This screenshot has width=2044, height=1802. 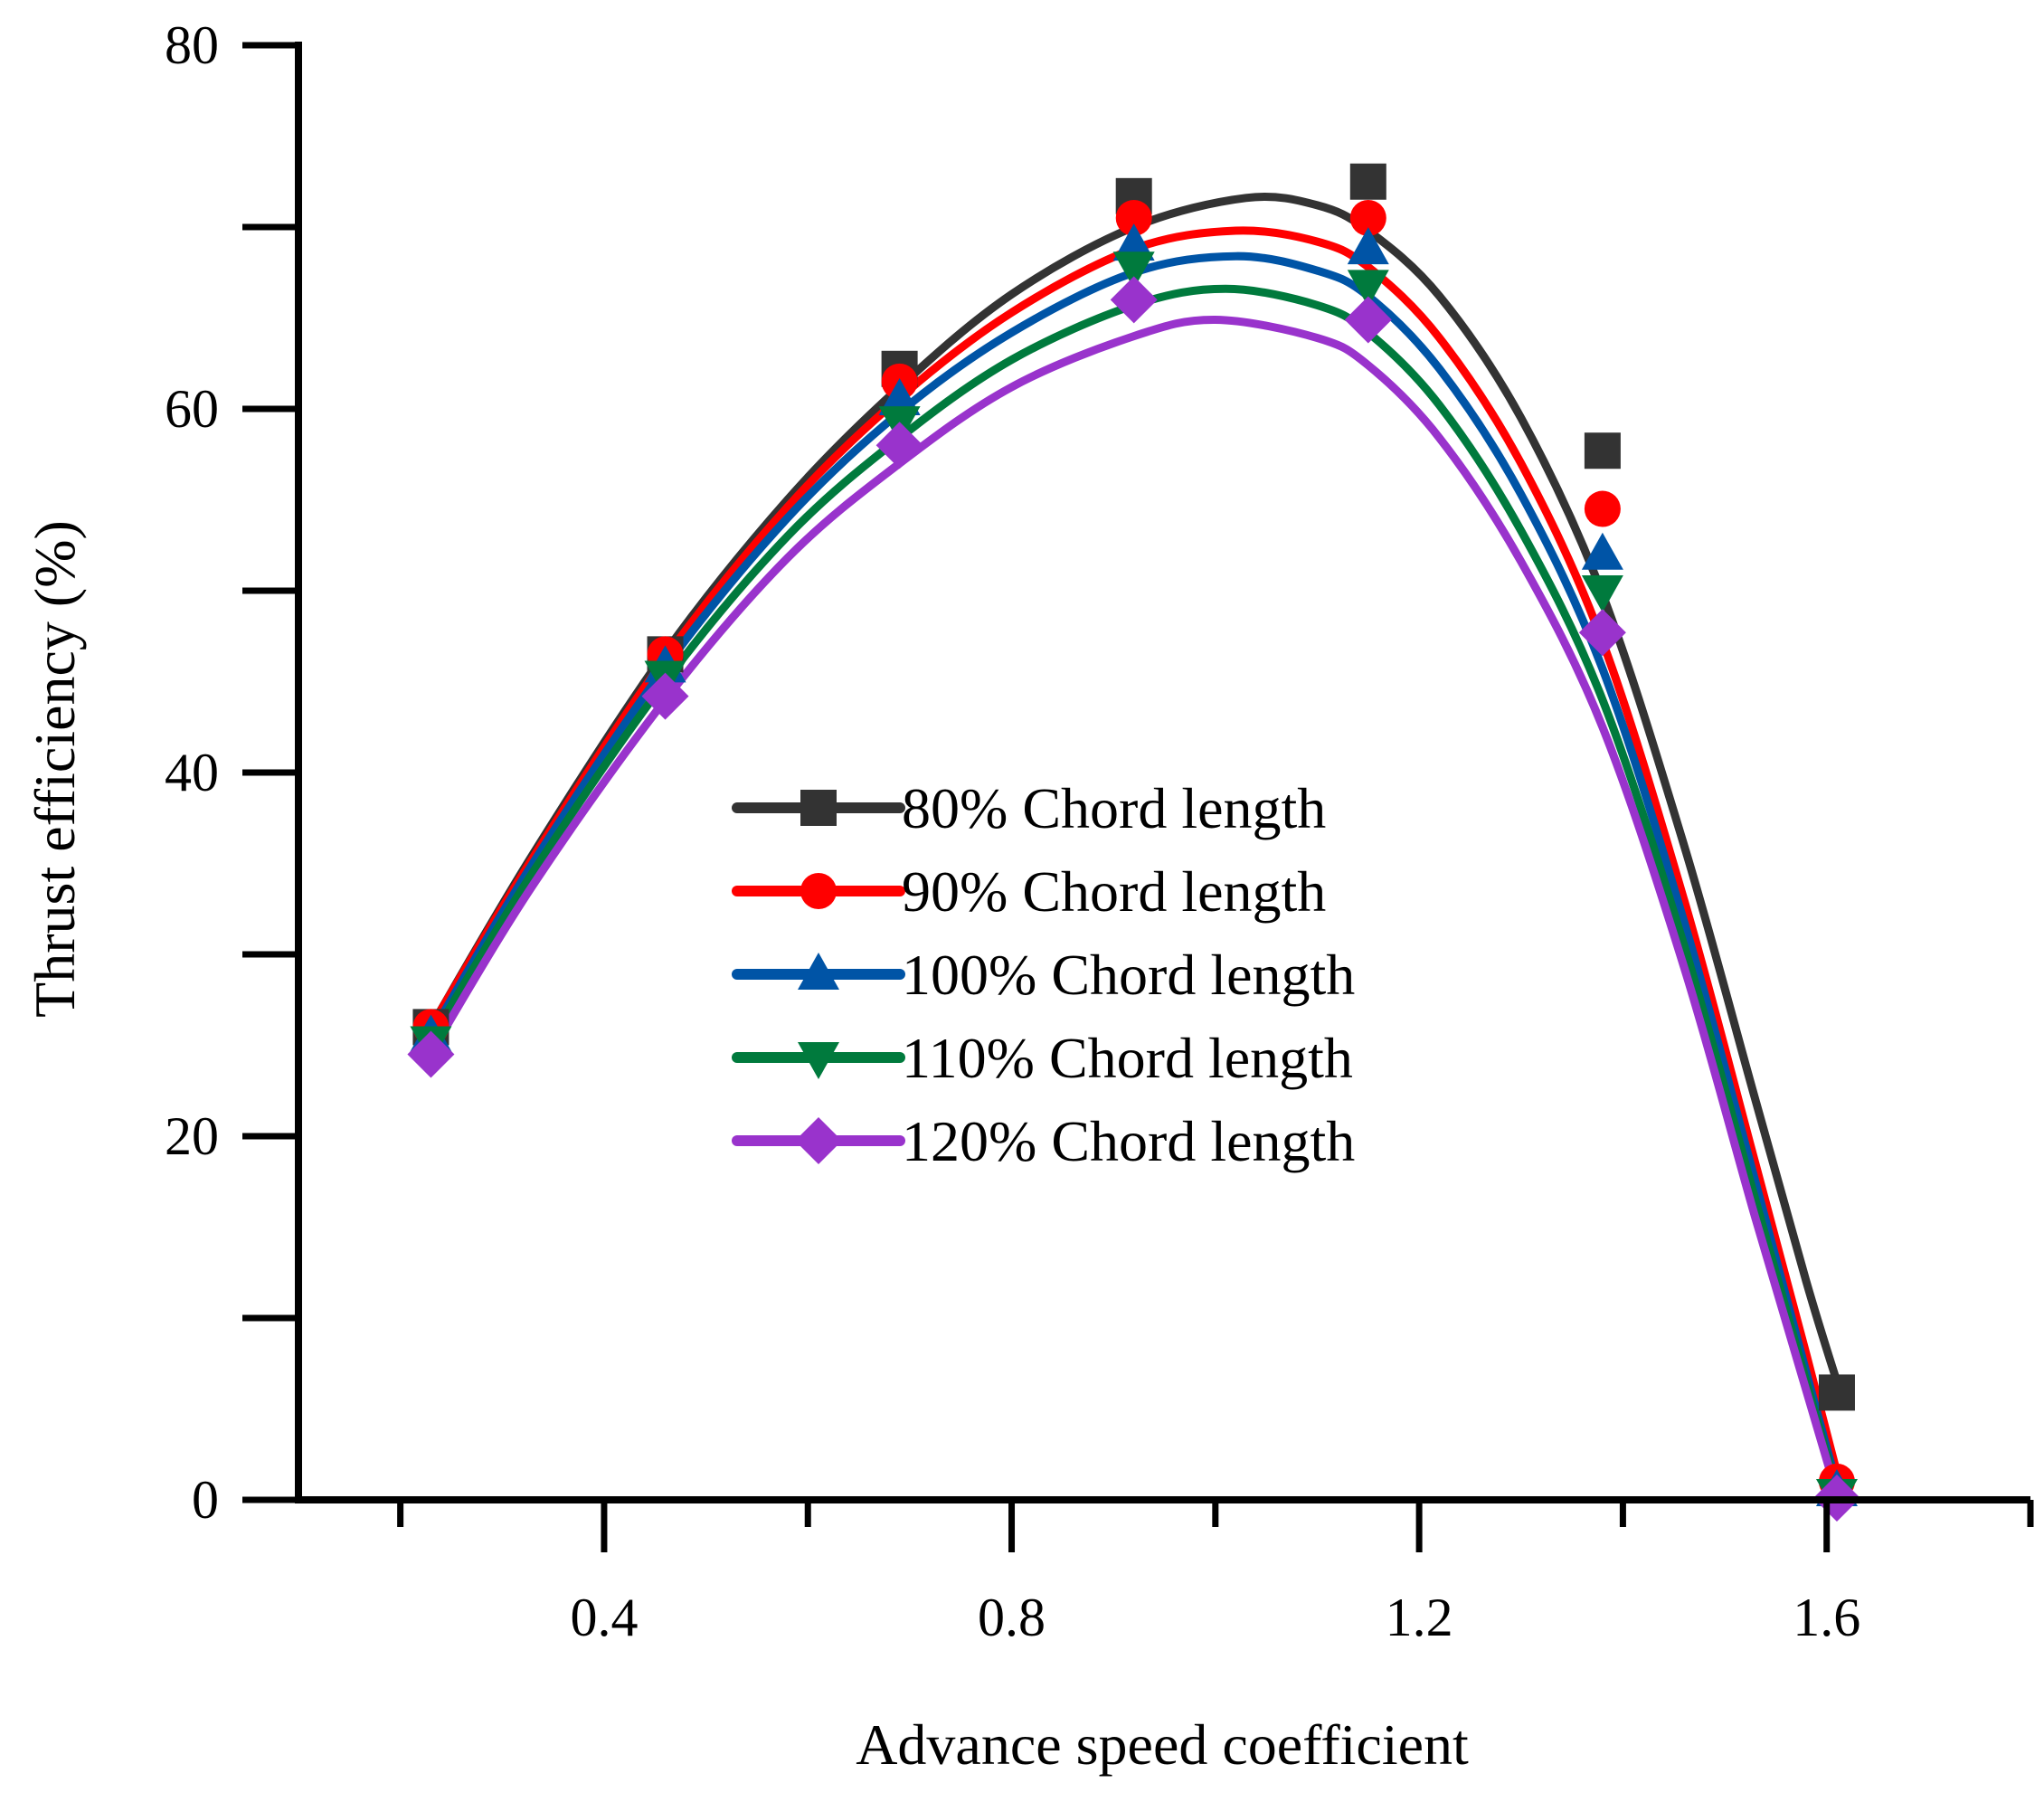 What do you see at coordinates (1163, 1745) in the screenshot?
I see `x-axis-title: Advance speed coefficient` at bounding box center [1163, 1745].